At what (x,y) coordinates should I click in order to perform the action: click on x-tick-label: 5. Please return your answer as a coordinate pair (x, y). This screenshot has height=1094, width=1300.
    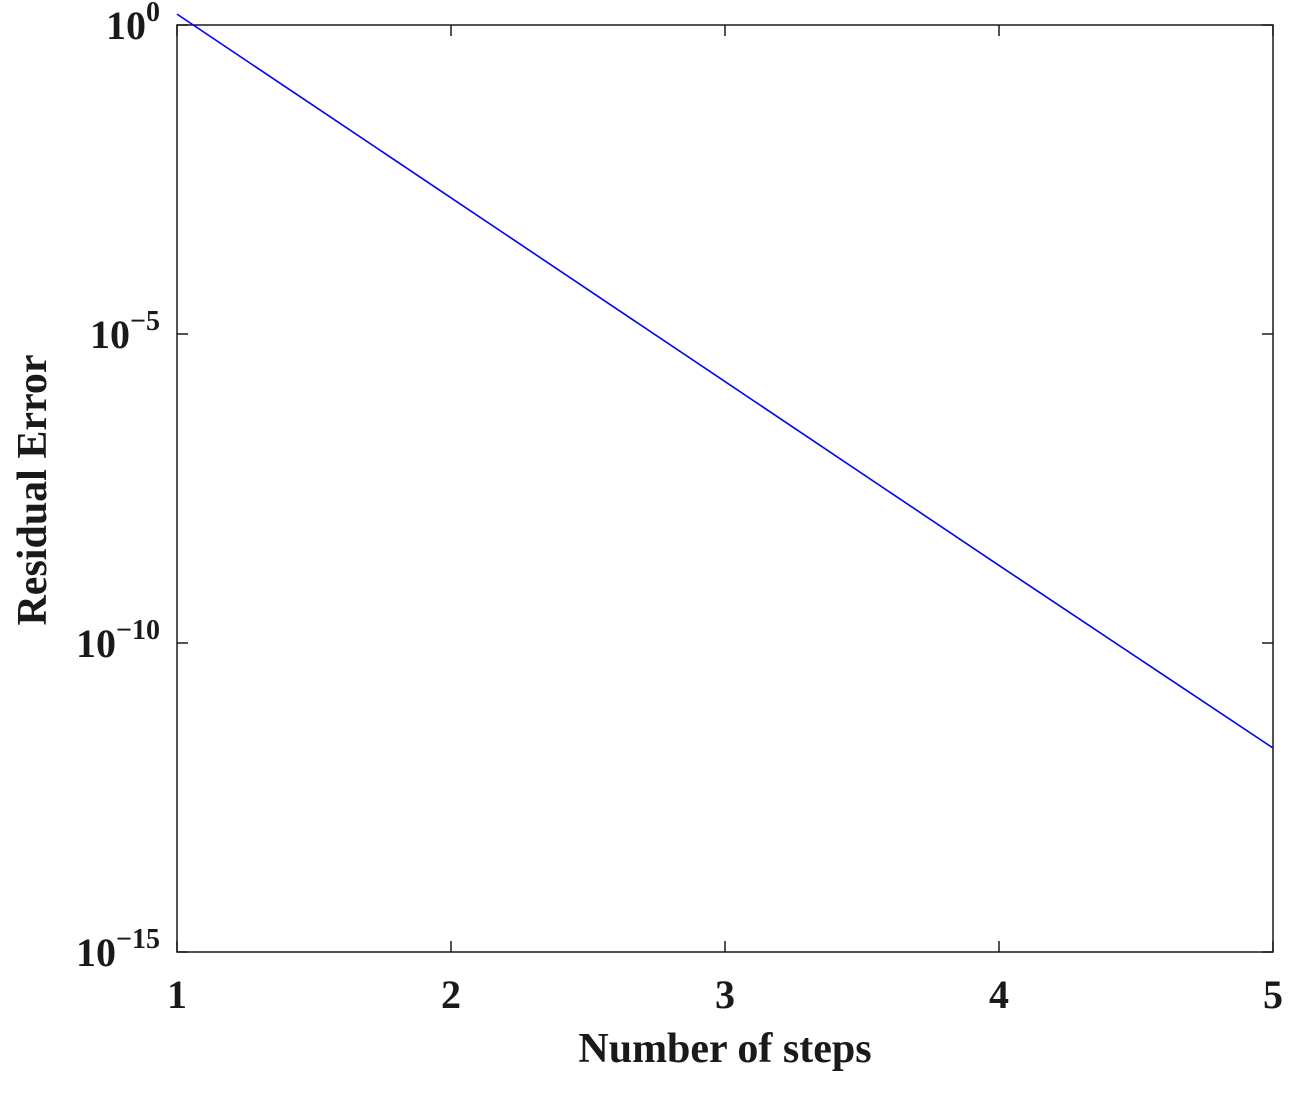
    Looking at the image, I should click on (1273, 994).